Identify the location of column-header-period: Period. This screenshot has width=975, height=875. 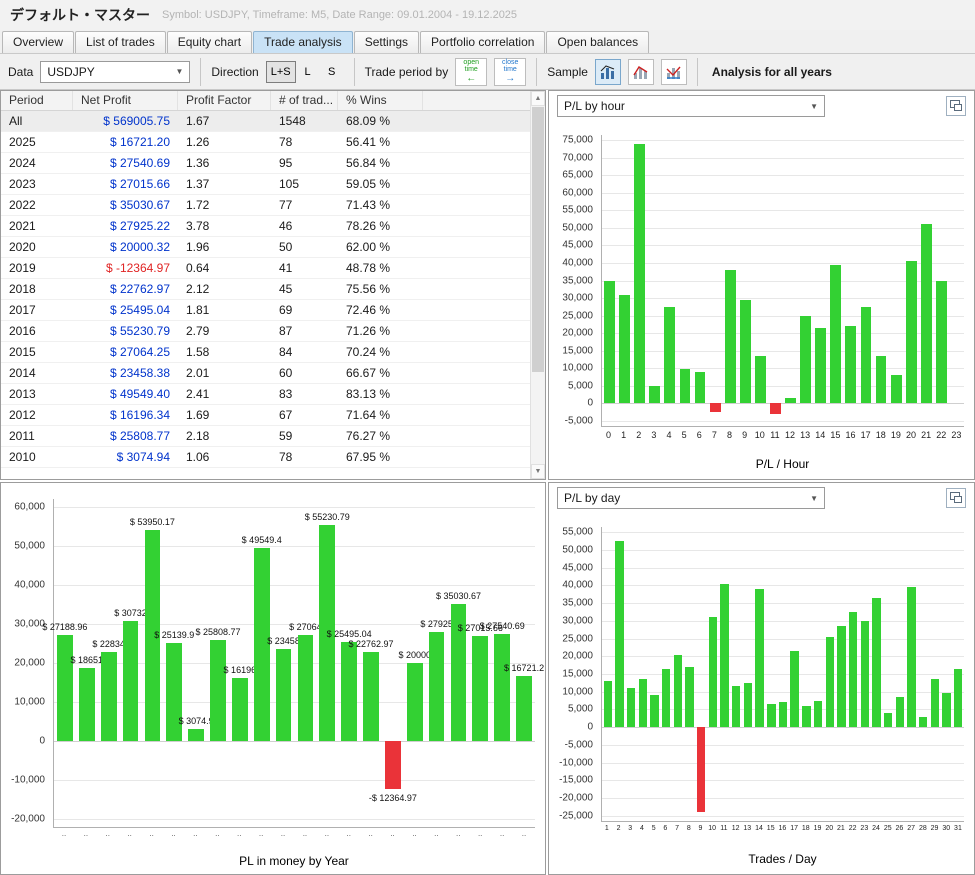
(37, 100).